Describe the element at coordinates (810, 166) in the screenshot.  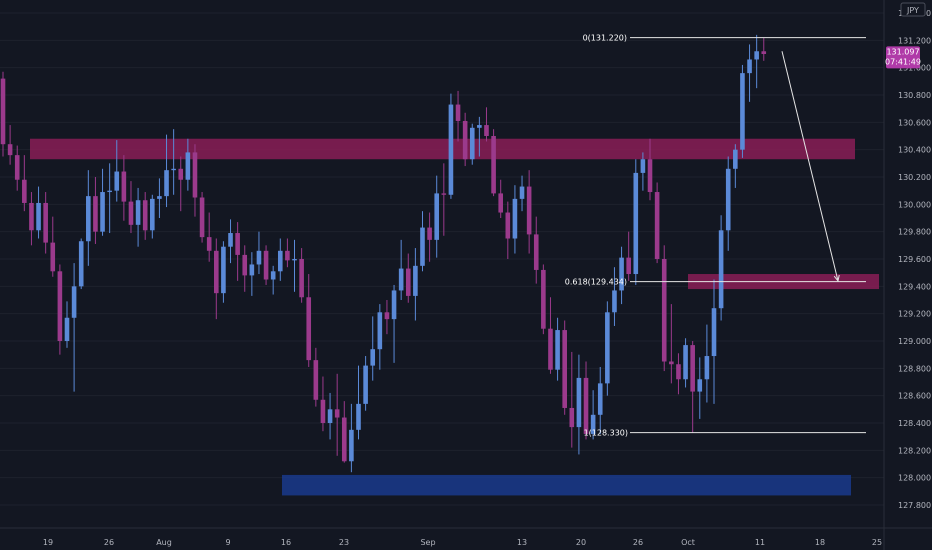
I see `projection-arrow` at that location.